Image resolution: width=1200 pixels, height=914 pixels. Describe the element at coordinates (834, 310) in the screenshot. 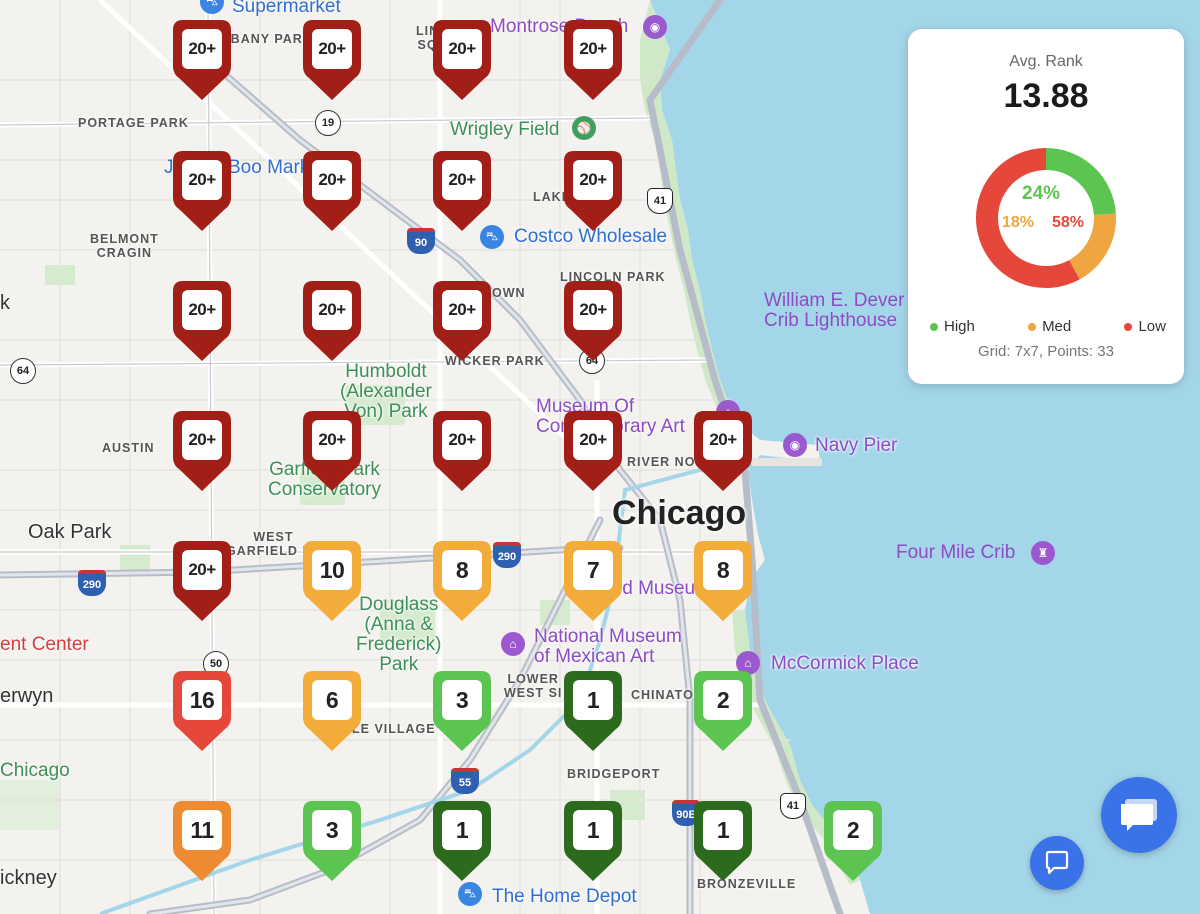

I see `water-poi-label: William E. Dever Crib Lighthouse` at that location.